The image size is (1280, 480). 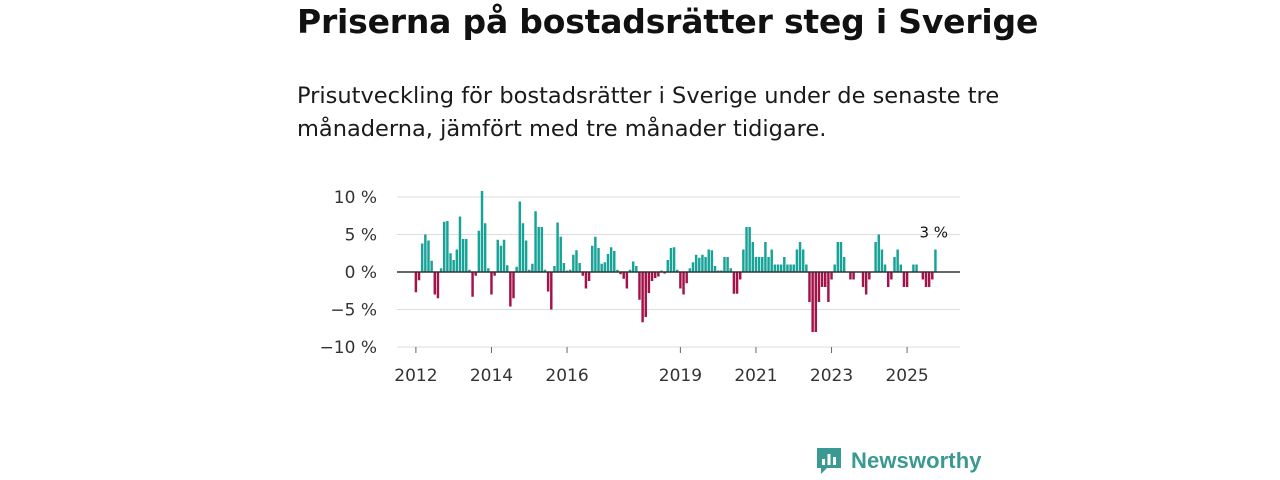 I want to click on newsworthy-brand: Newsworthy, so click(x=898, y=461).